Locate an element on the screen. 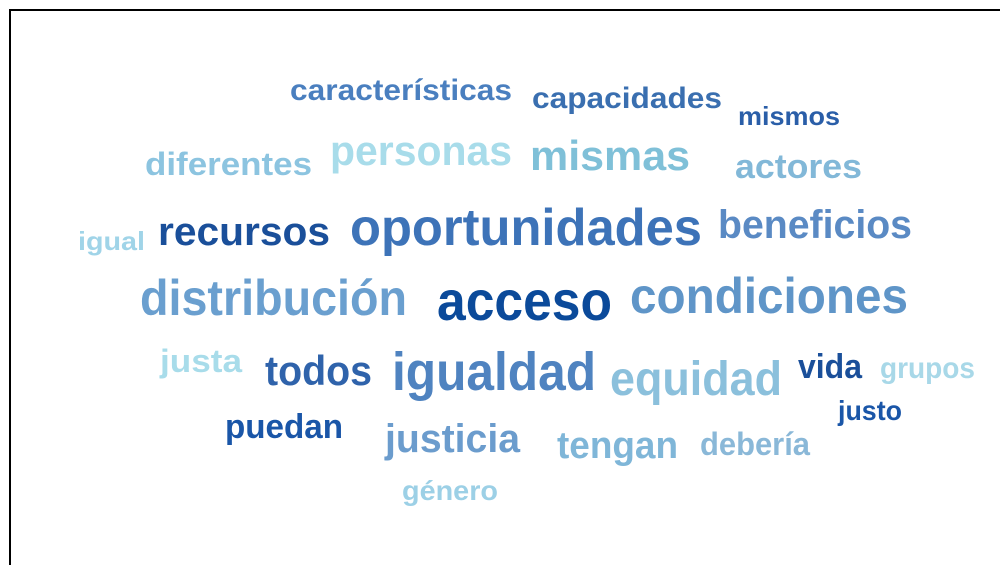 Image resolution: width=1000 pixels, height=565 pixels. word: oportunidades is located at coordinates (526, 228).